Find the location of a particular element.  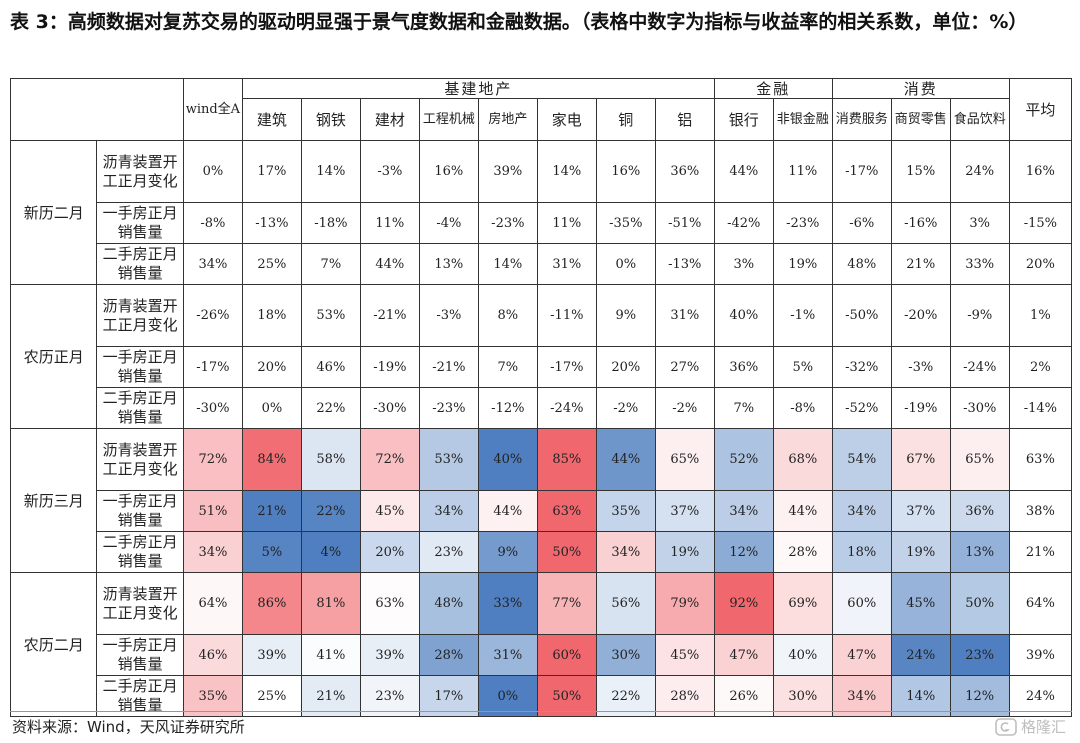

value-cell: -19% is located at coordinates (920, 408).